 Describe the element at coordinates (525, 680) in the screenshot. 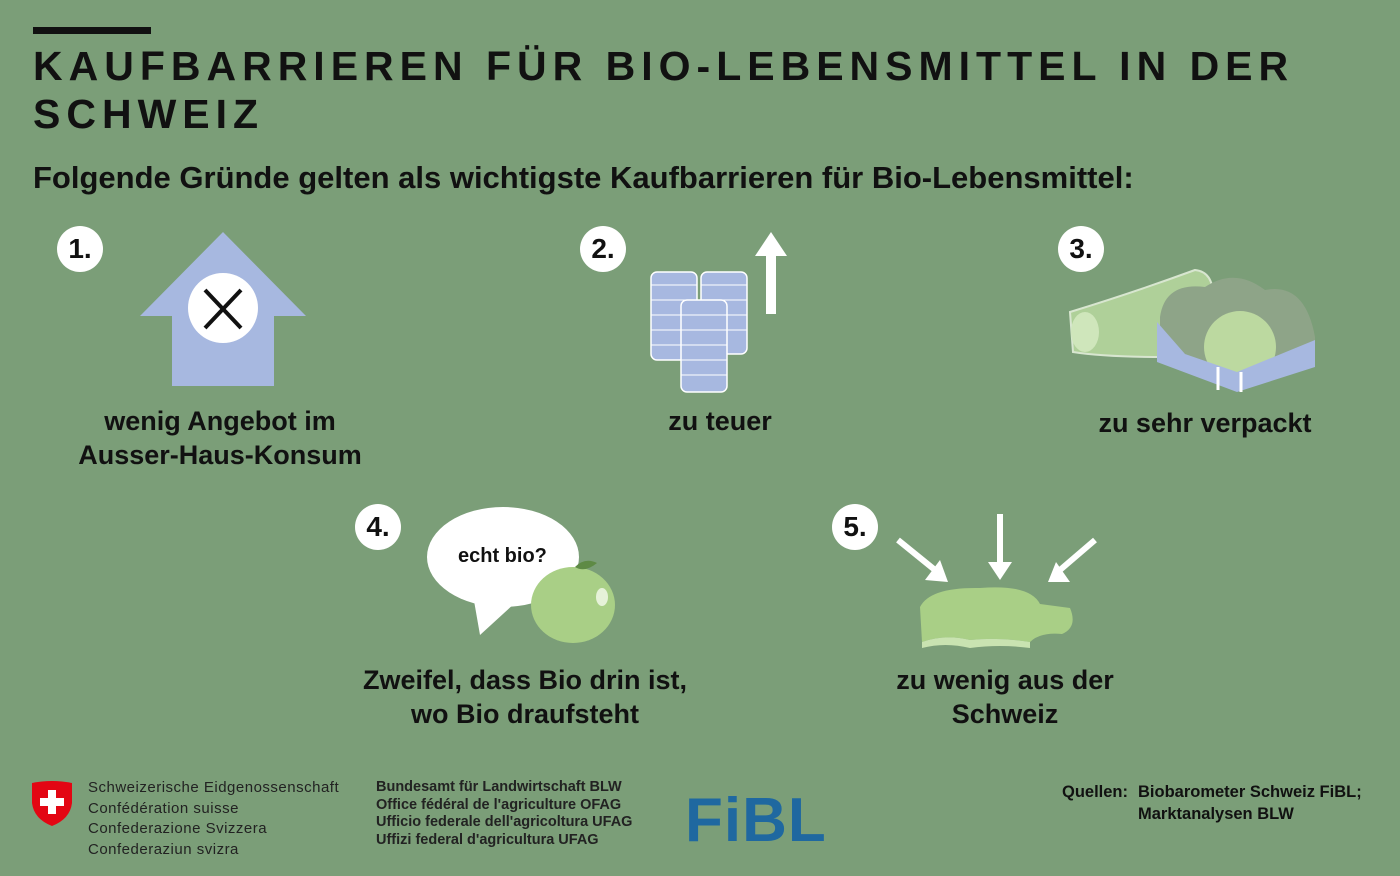

I see `caption-line: Zweifel, dass Bio drin ist,` at that location.